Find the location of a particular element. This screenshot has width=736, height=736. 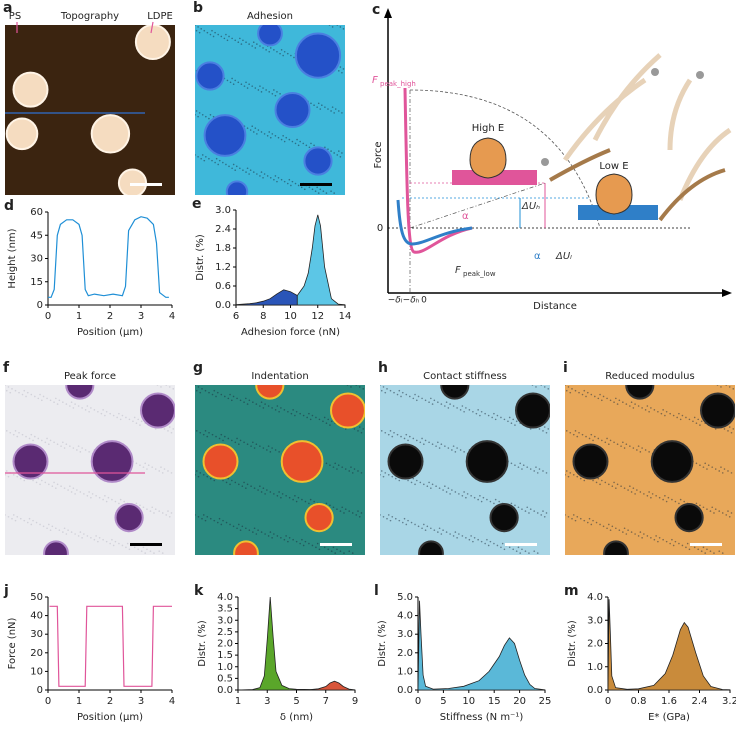

image-panel: h Contact stiffness is located at coordinates (464, 457).